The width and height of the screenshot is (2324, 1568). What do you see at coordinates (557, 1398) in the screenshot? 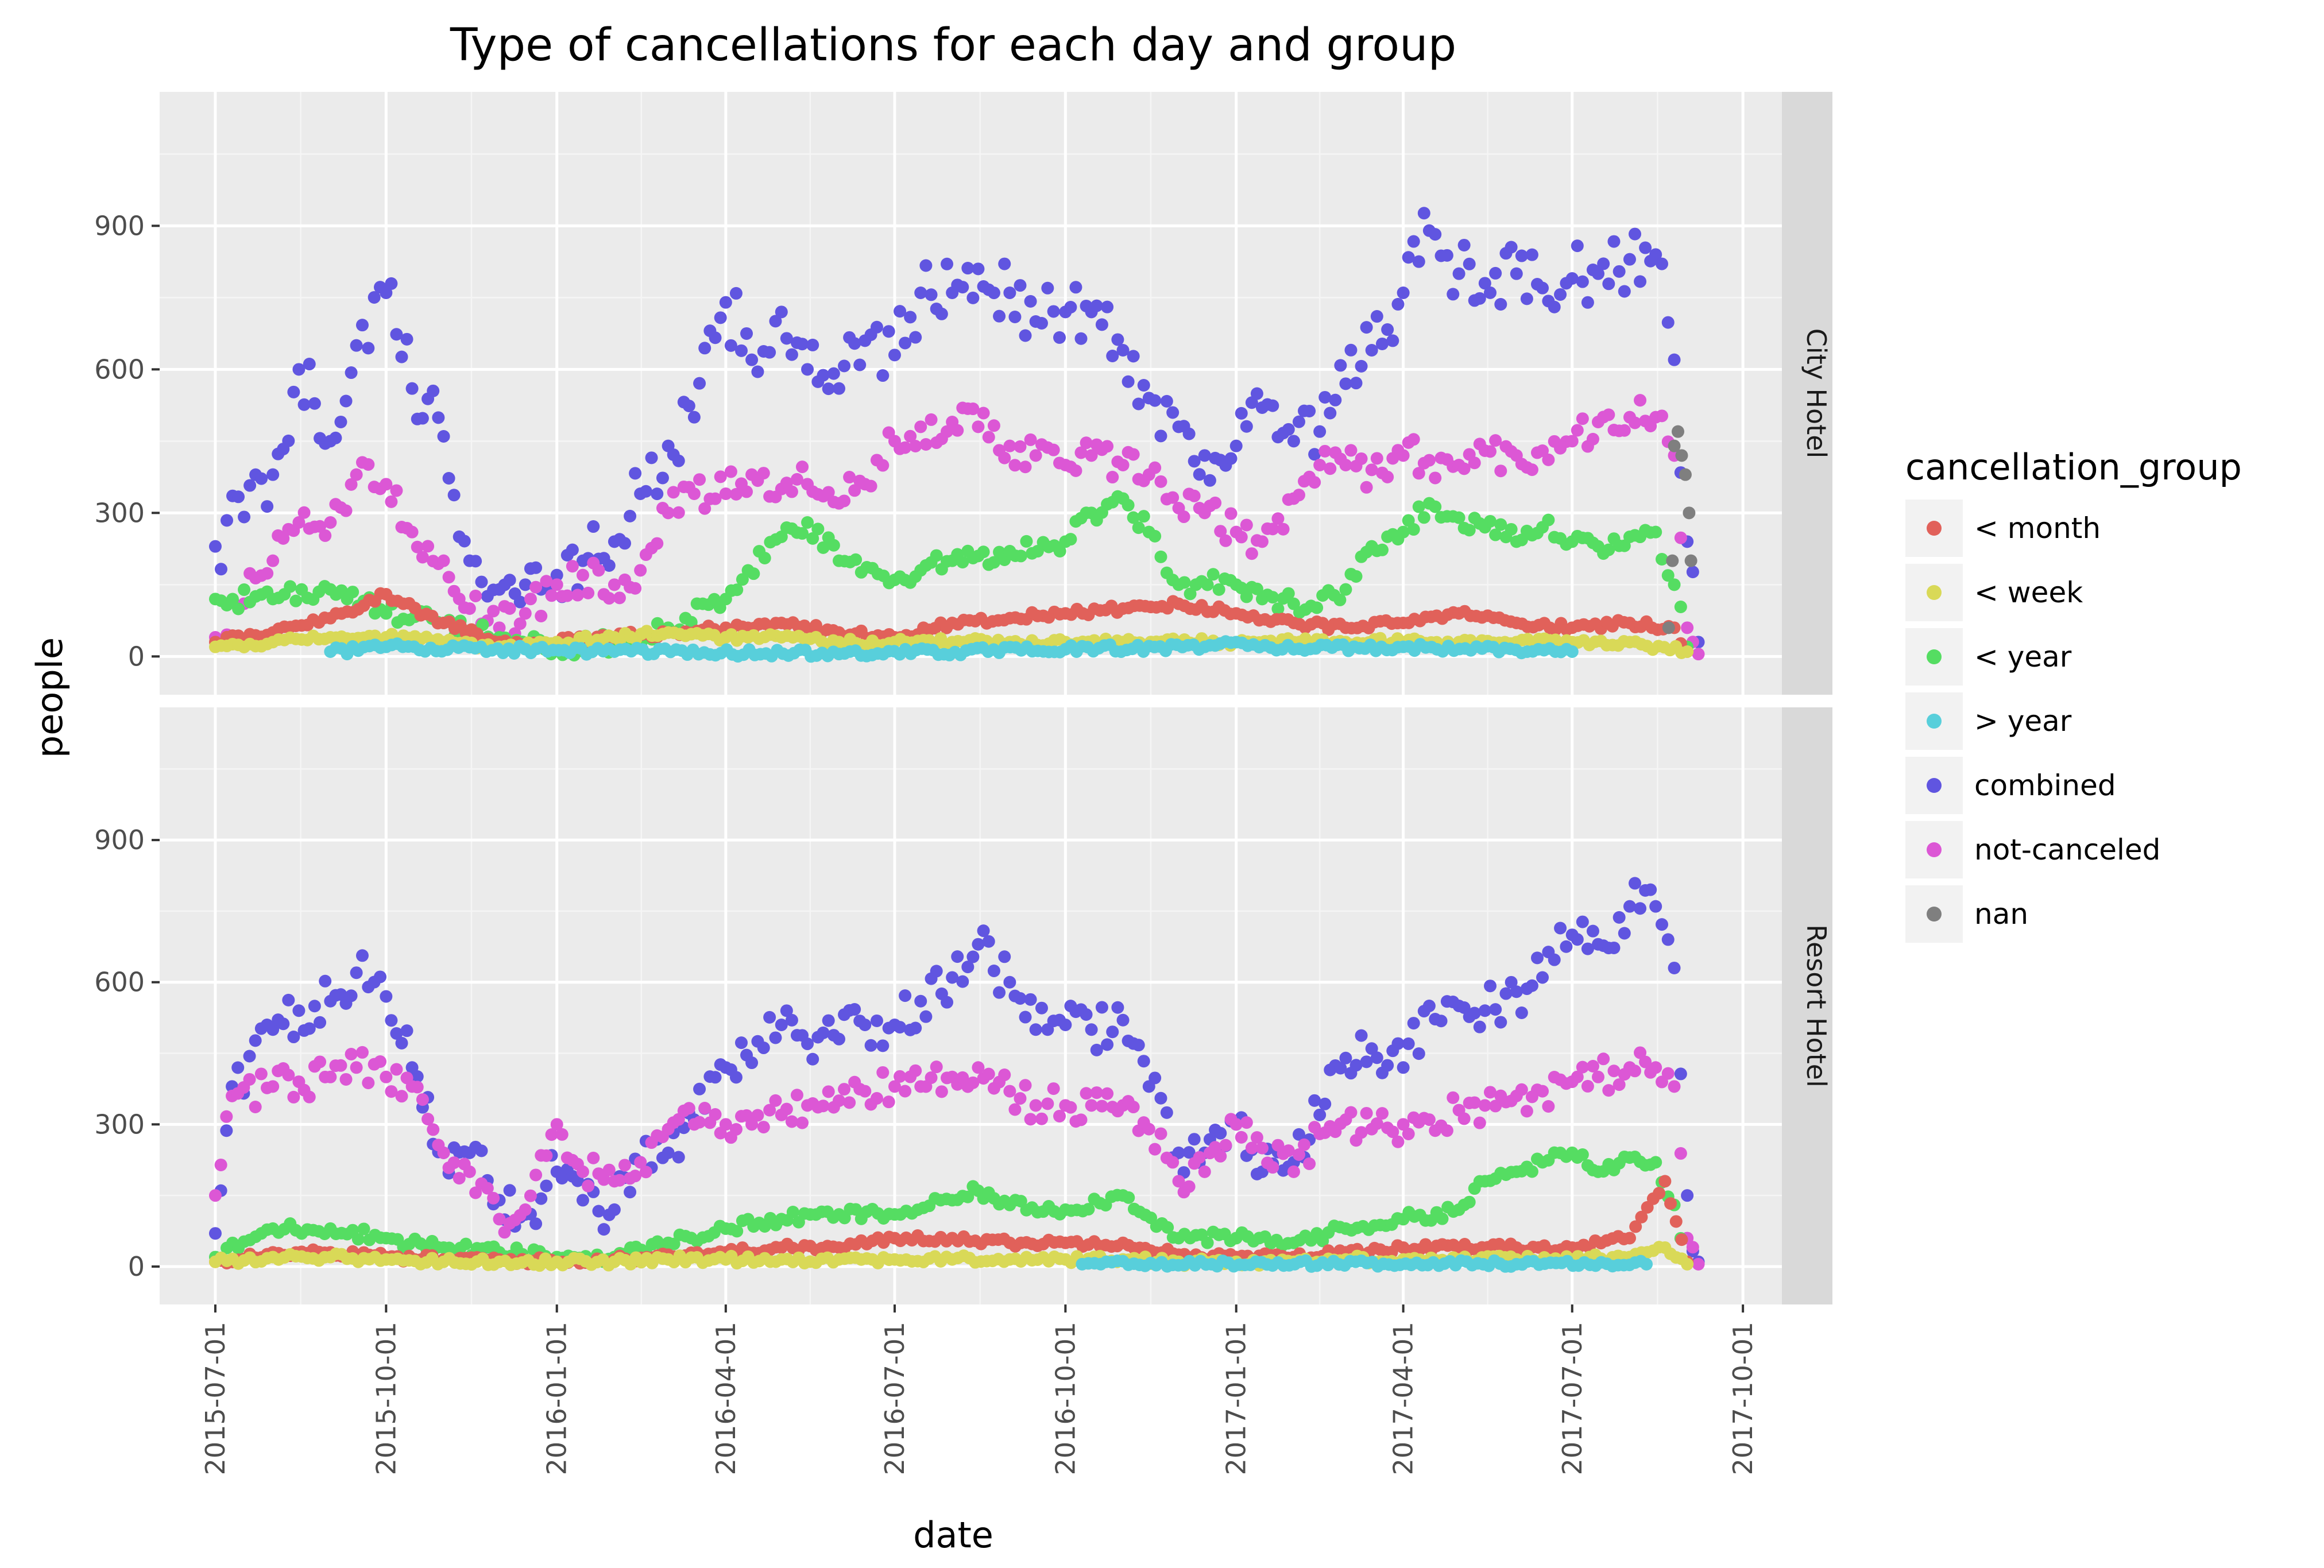
I see `x-tick-label: 2016-01-01` at bounding box center [557, 1398].